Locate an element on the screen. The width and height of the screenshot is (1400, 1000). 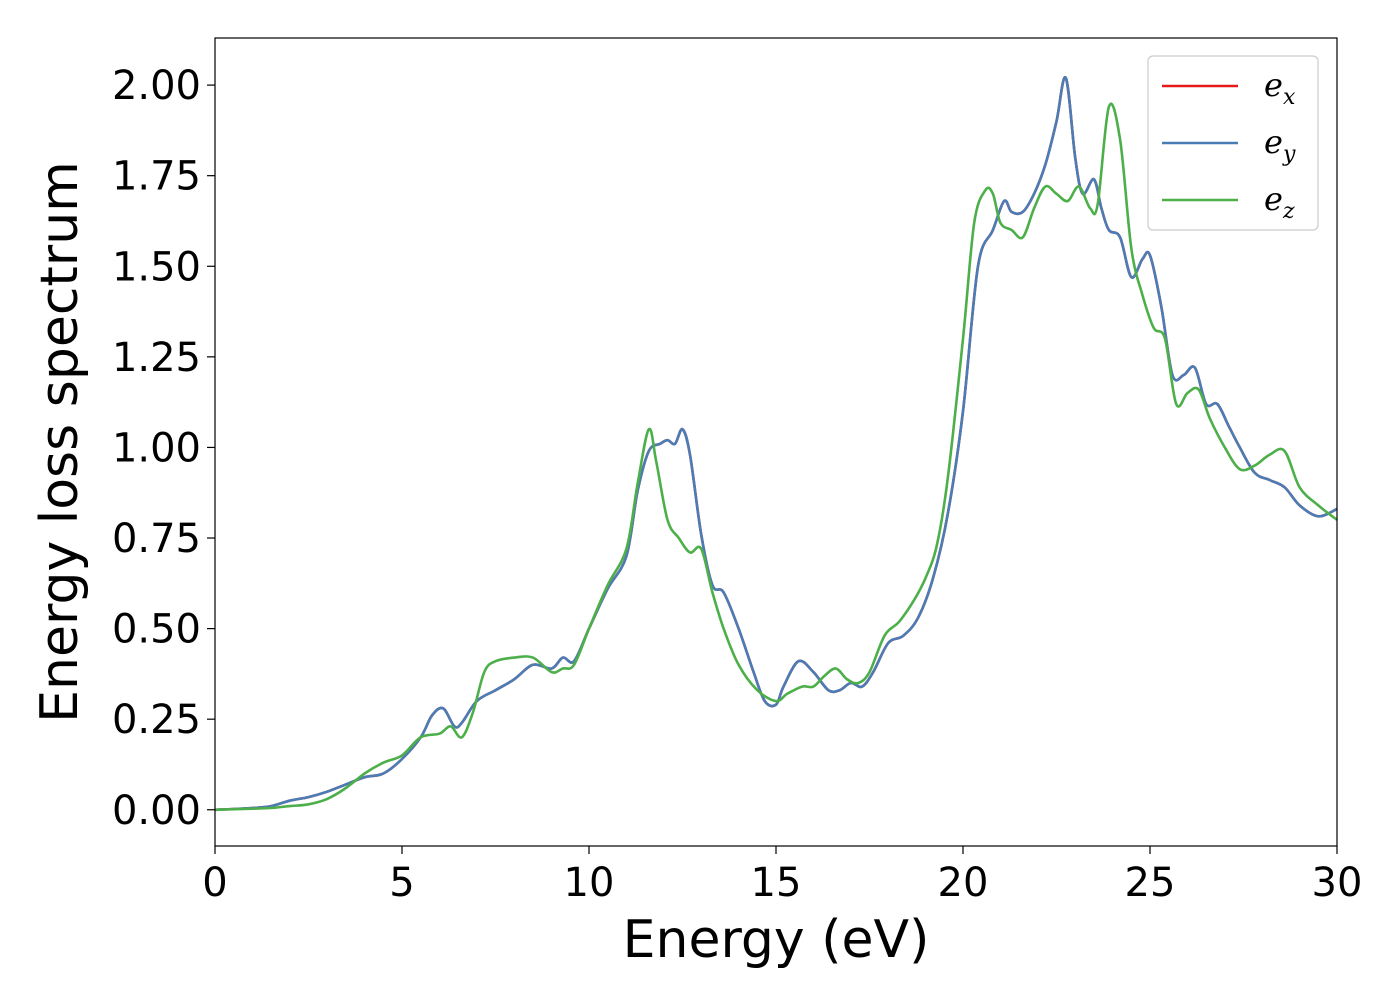
y-tick-label: 1.25 is located at coordinates (156, 358).